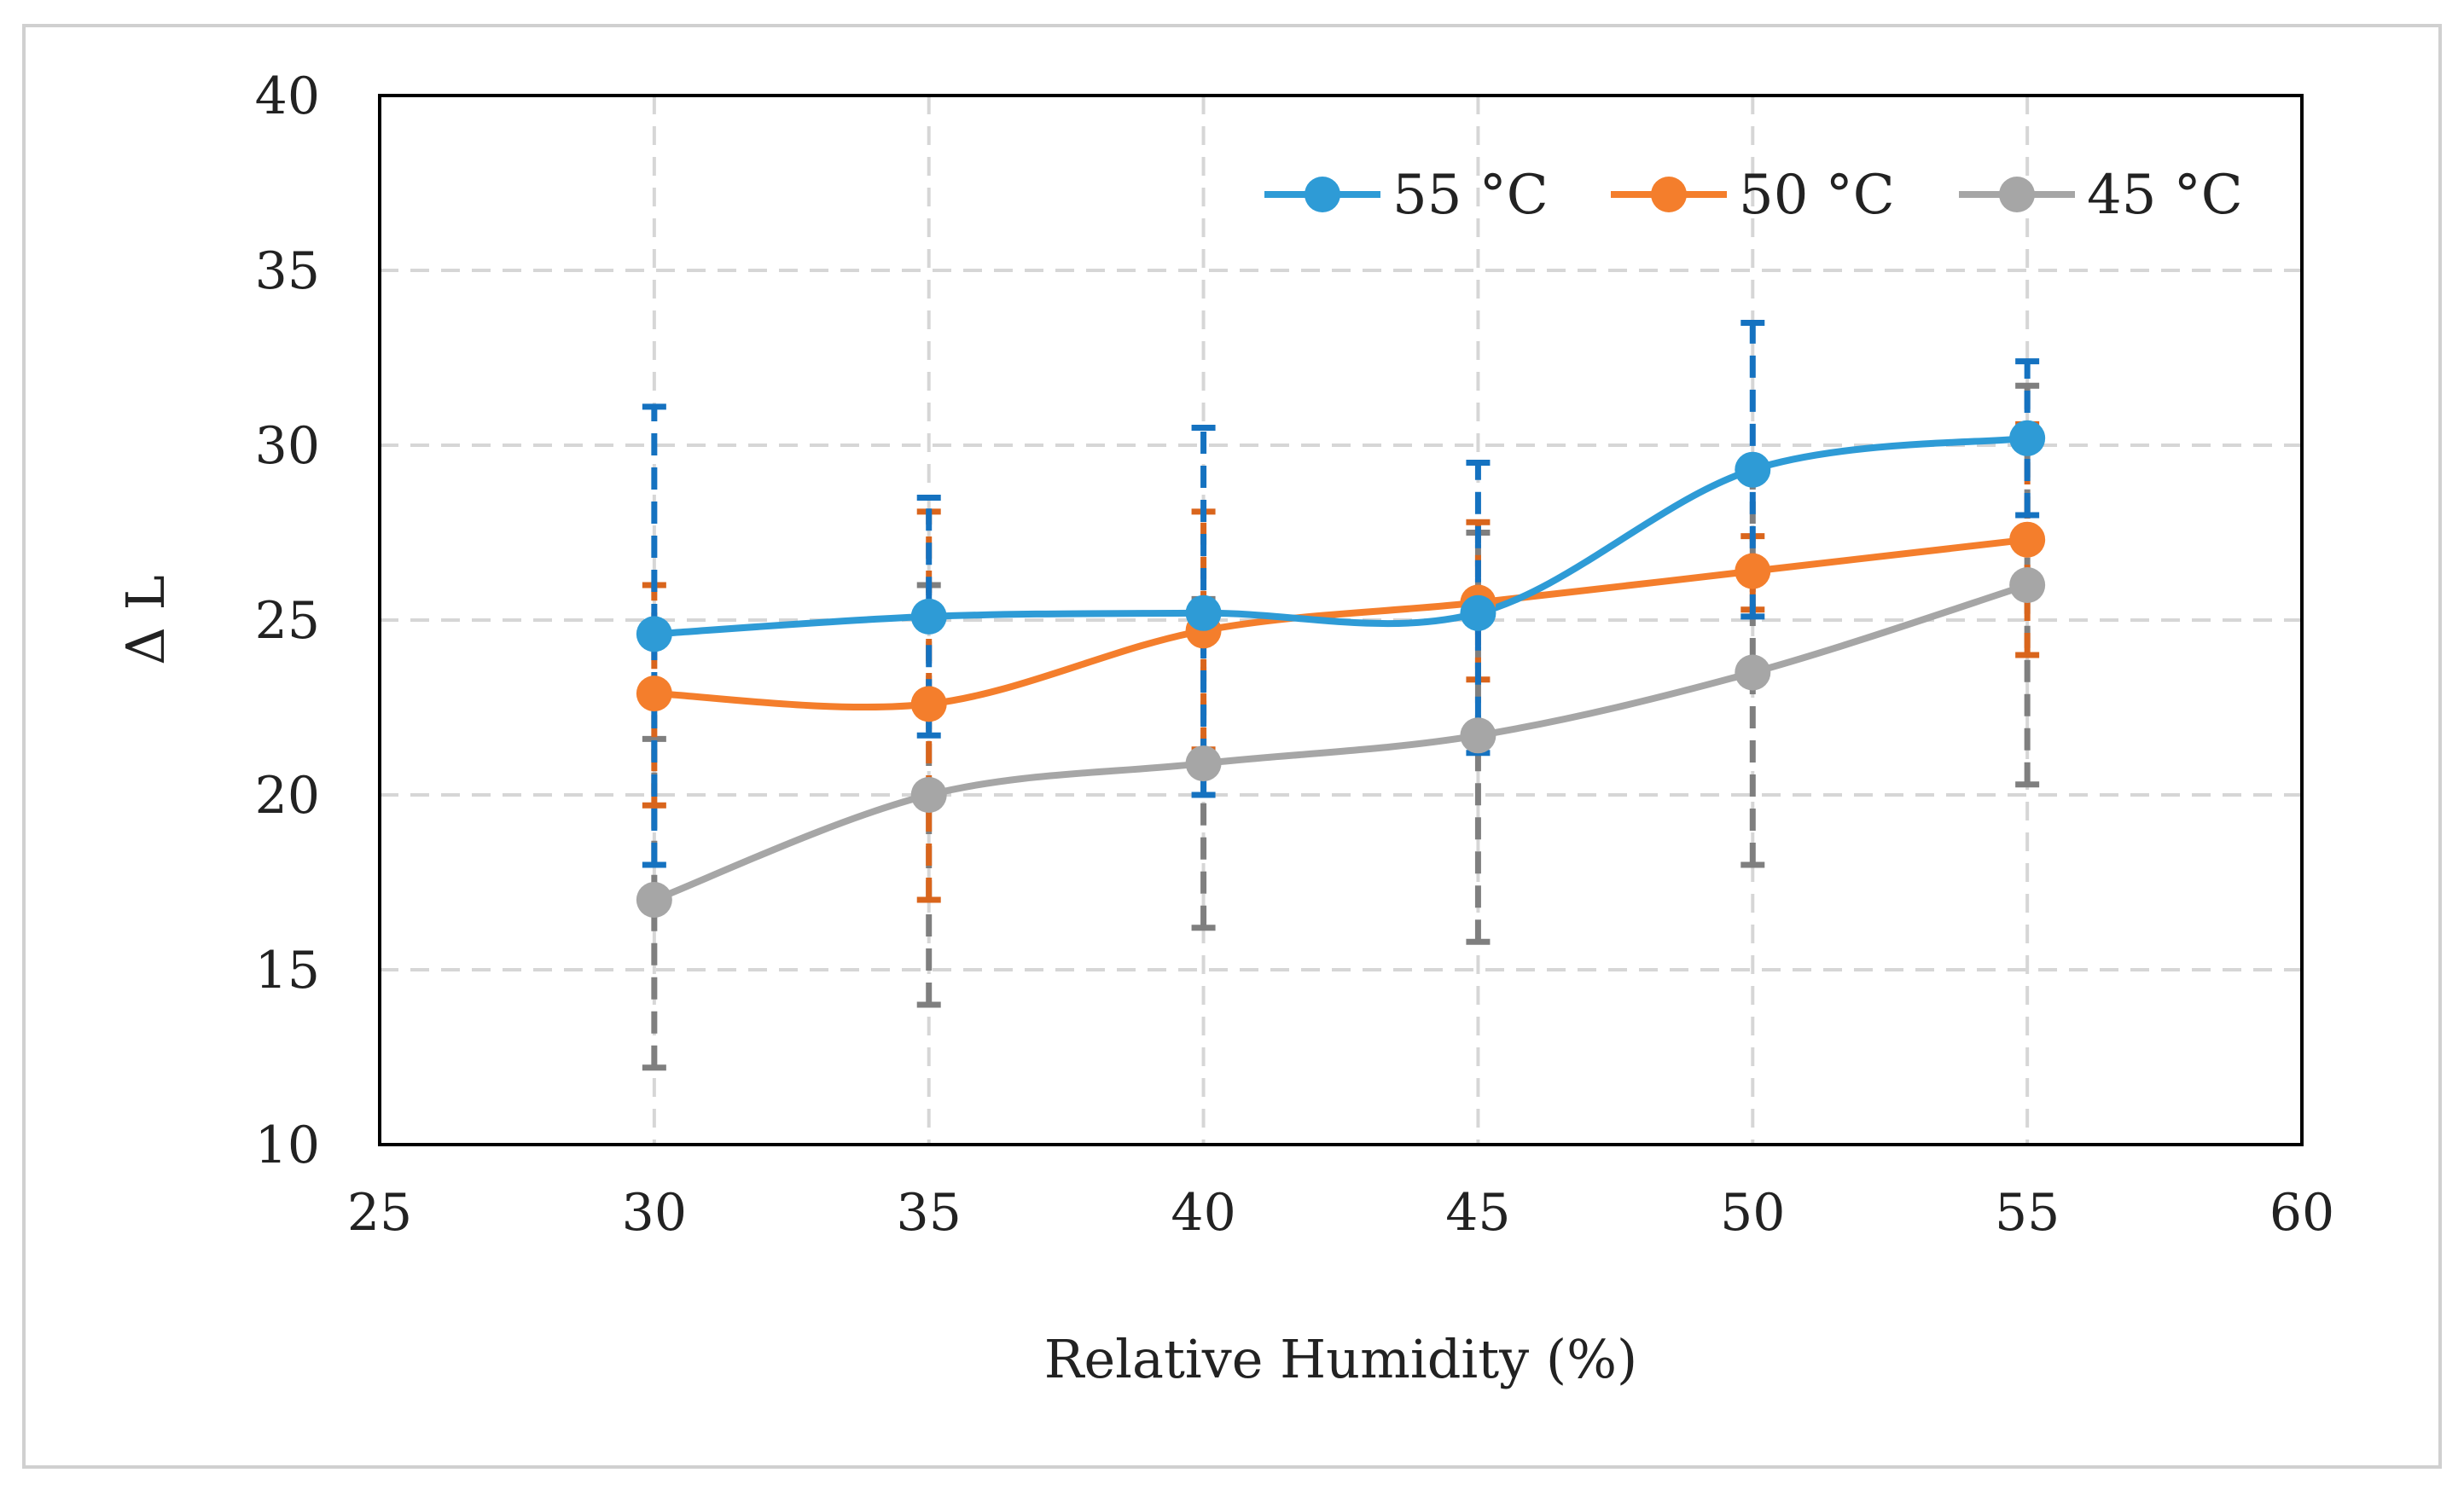 This screenshot has width=2464, height=1496. What do you see at coordinates (929, 1213) in the screenshot?
I see `x-tick-label: 35` at bounding box center [929, 1213].